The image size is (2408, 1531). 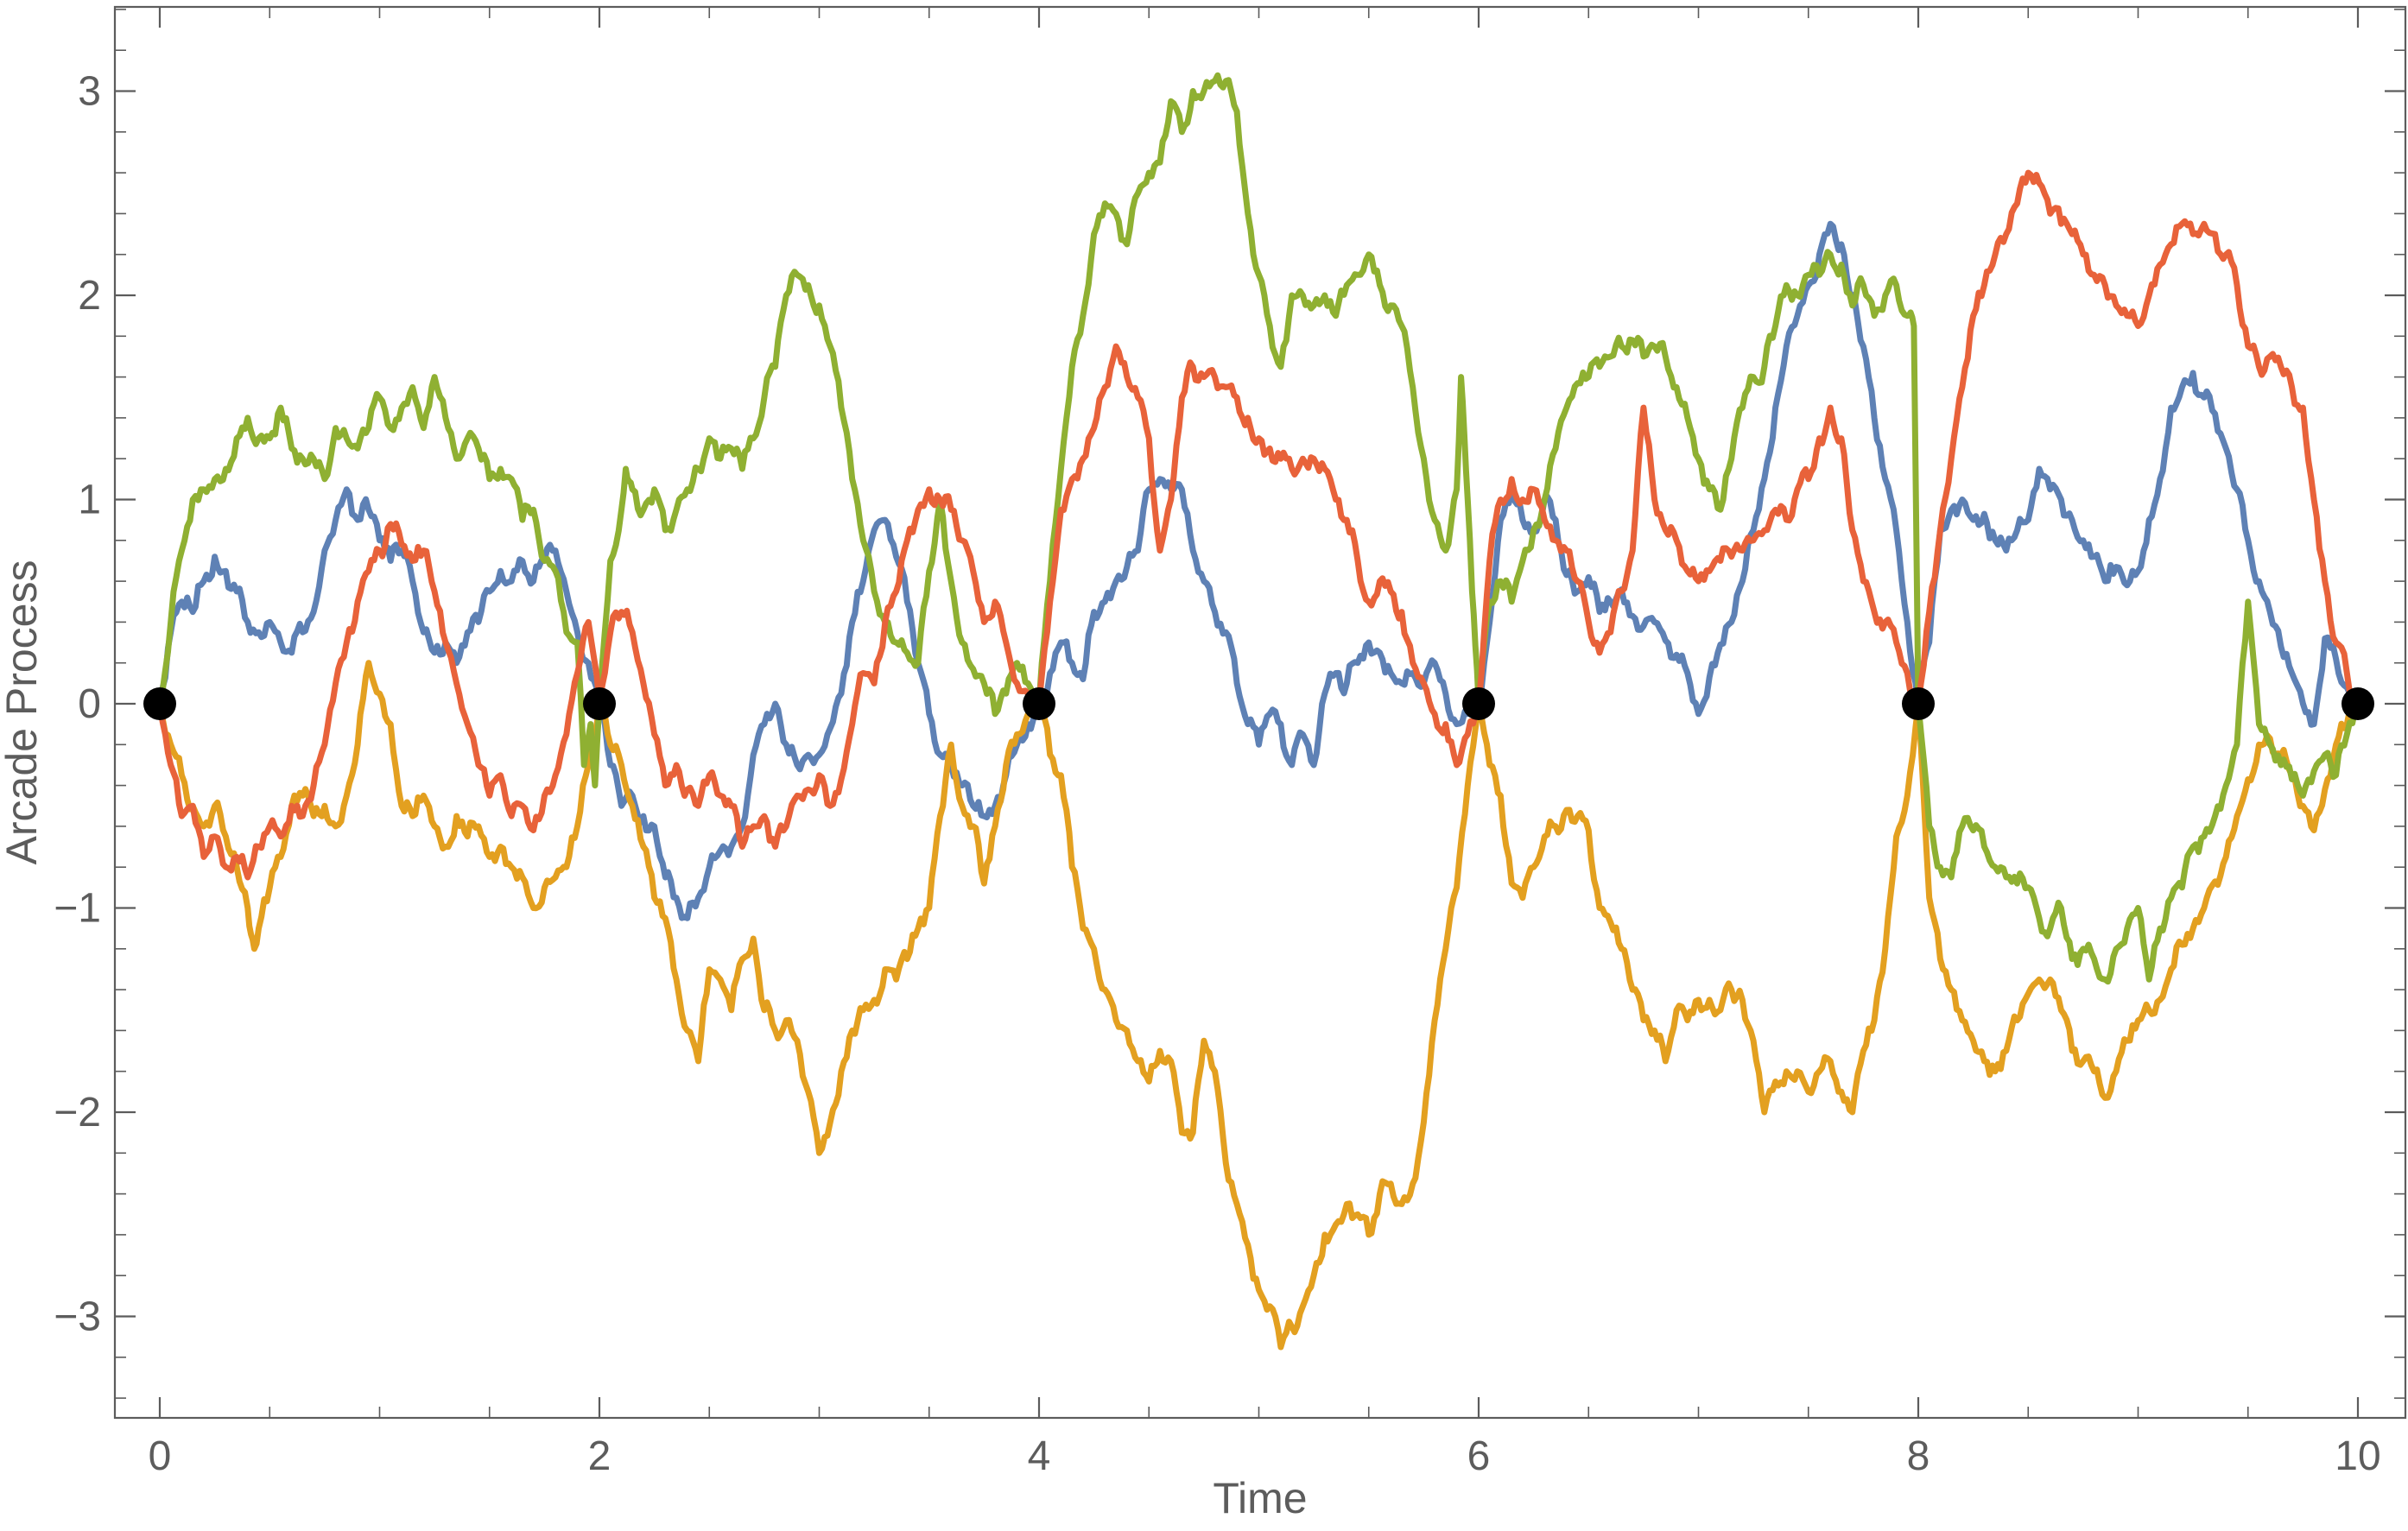 I want to click on x-tick-label: 2, so click(x=600, y=1456).